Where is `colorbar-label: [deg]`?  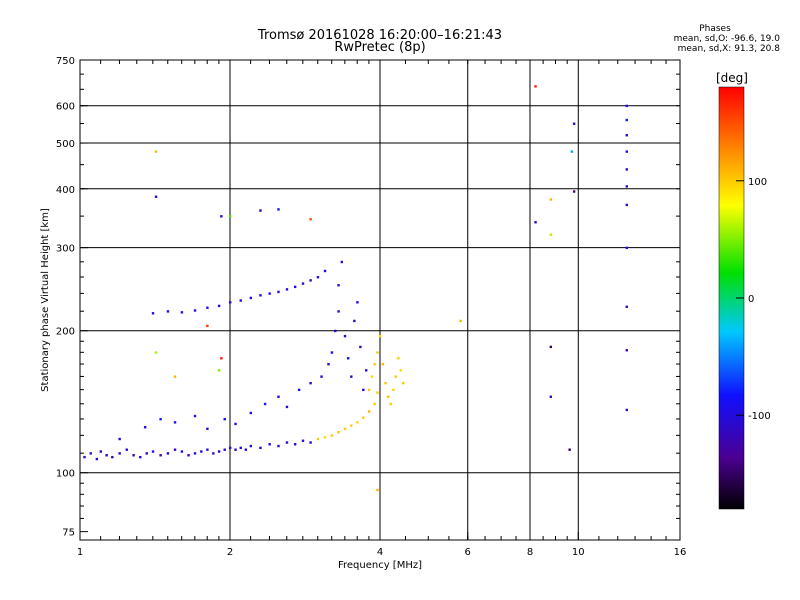
colorbar-label: [deg] is located at coordinates (732, 78).